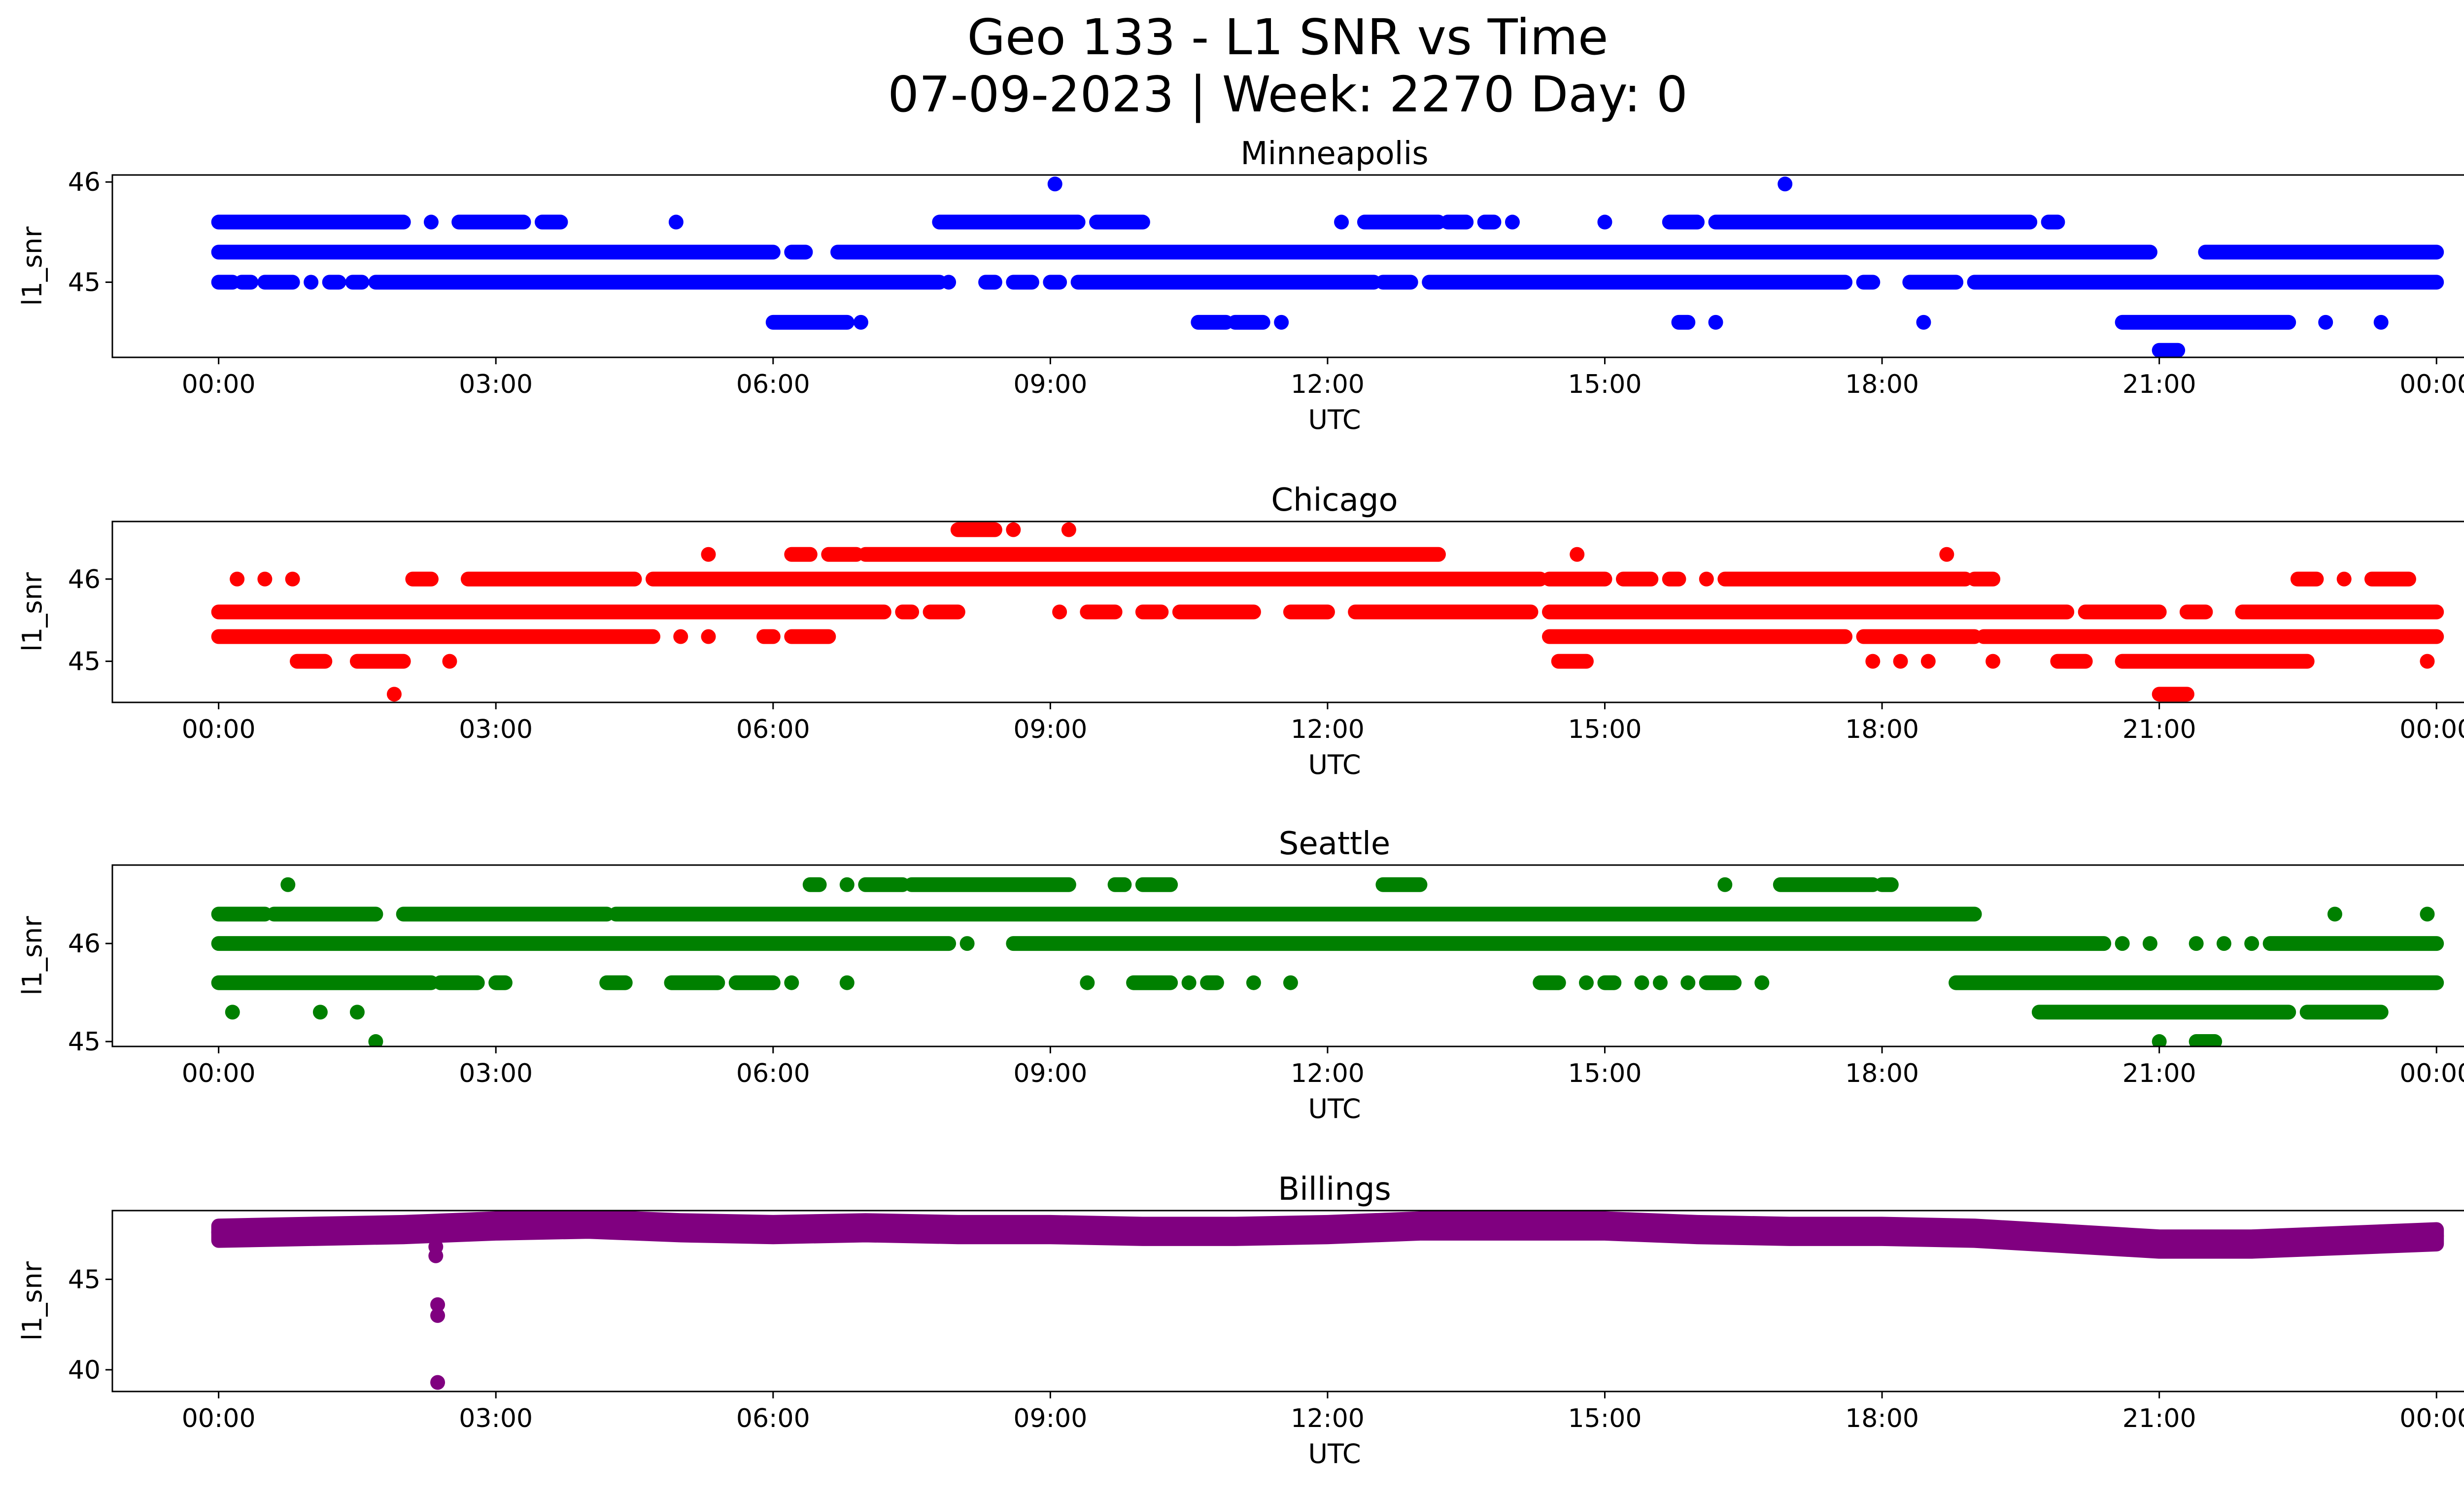 This screenshot has height=1495, width=2464. I want to click on y-tick-label: 46, so click(84, 944).